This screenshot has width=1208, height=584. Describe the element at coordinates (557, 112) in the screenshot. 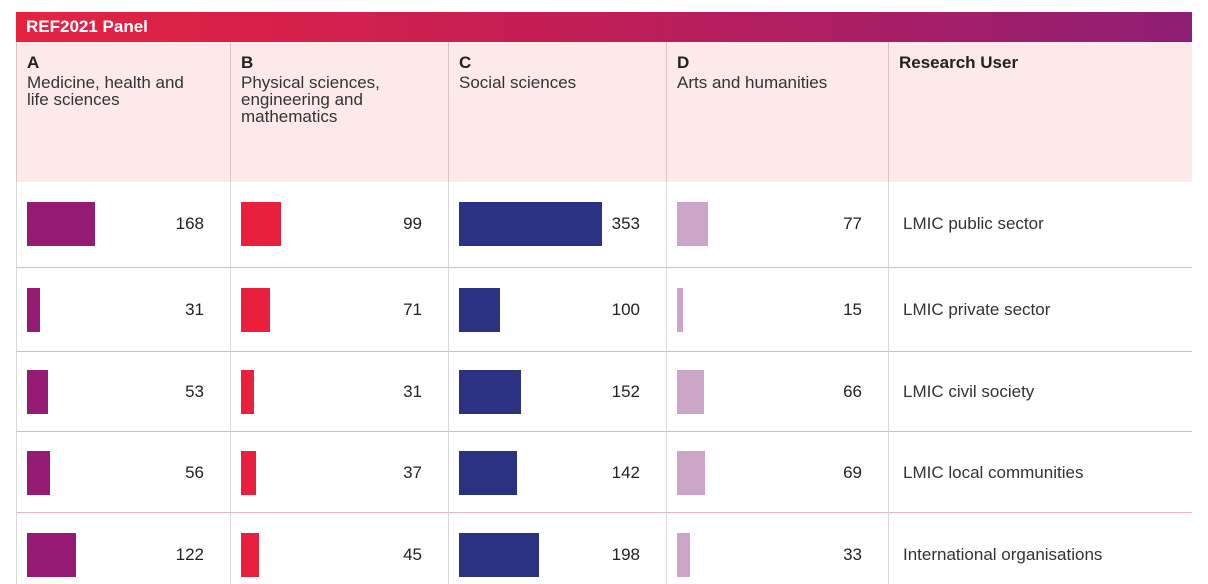

I see `column-header: C Social sciences` at that location.